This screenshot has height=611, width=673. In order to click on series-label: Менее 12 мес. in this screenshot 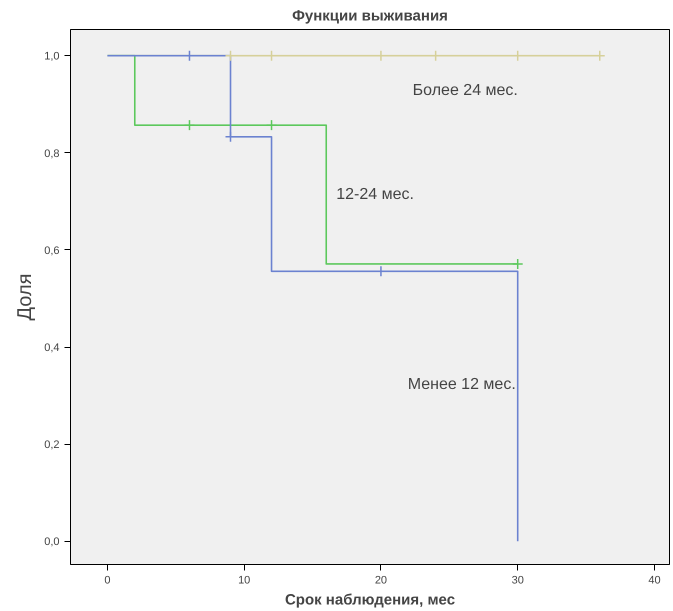, I will do `click(462, 385)`.